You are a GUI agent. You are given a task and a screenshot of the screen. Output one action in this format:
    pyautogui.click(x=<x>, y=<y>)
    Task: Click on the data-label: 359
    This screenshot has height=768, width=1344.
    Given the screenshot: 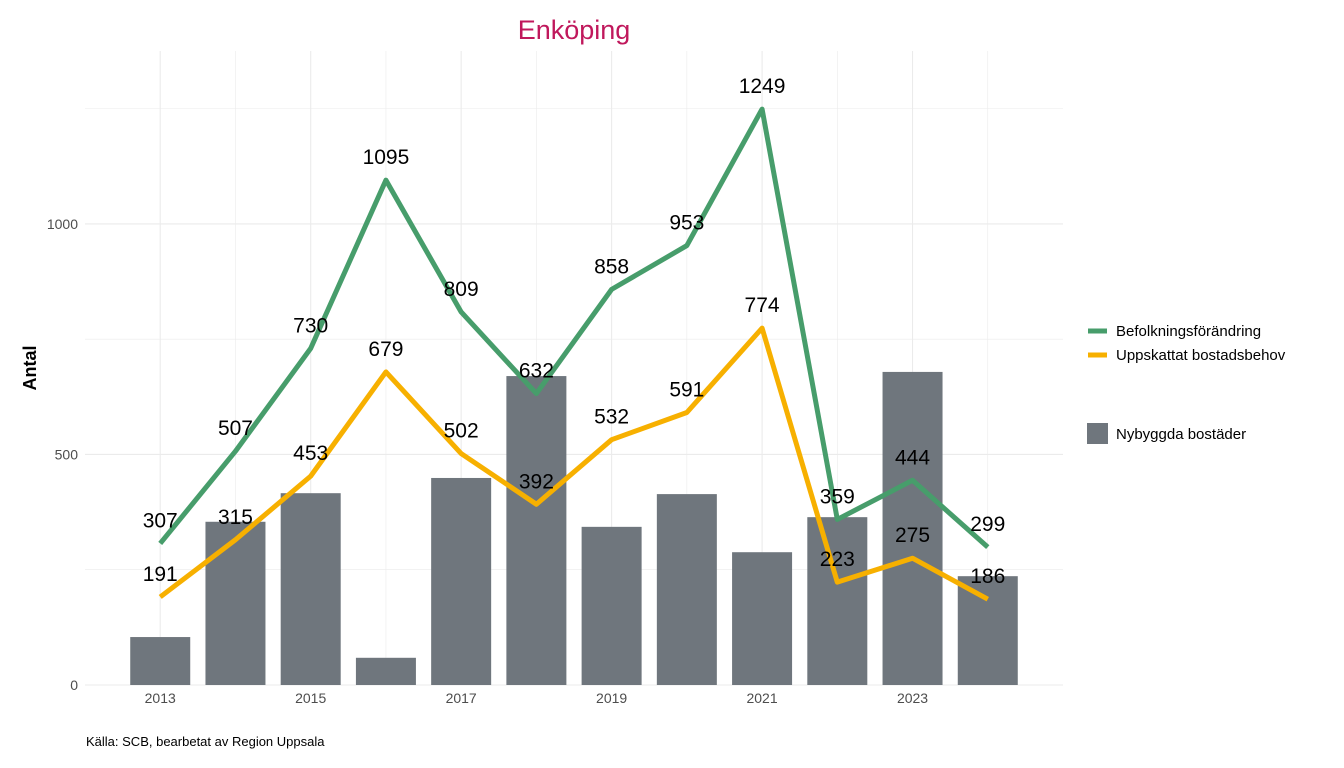 What is the action you would take?
    pyautogui.click(x=837, y=496)
    